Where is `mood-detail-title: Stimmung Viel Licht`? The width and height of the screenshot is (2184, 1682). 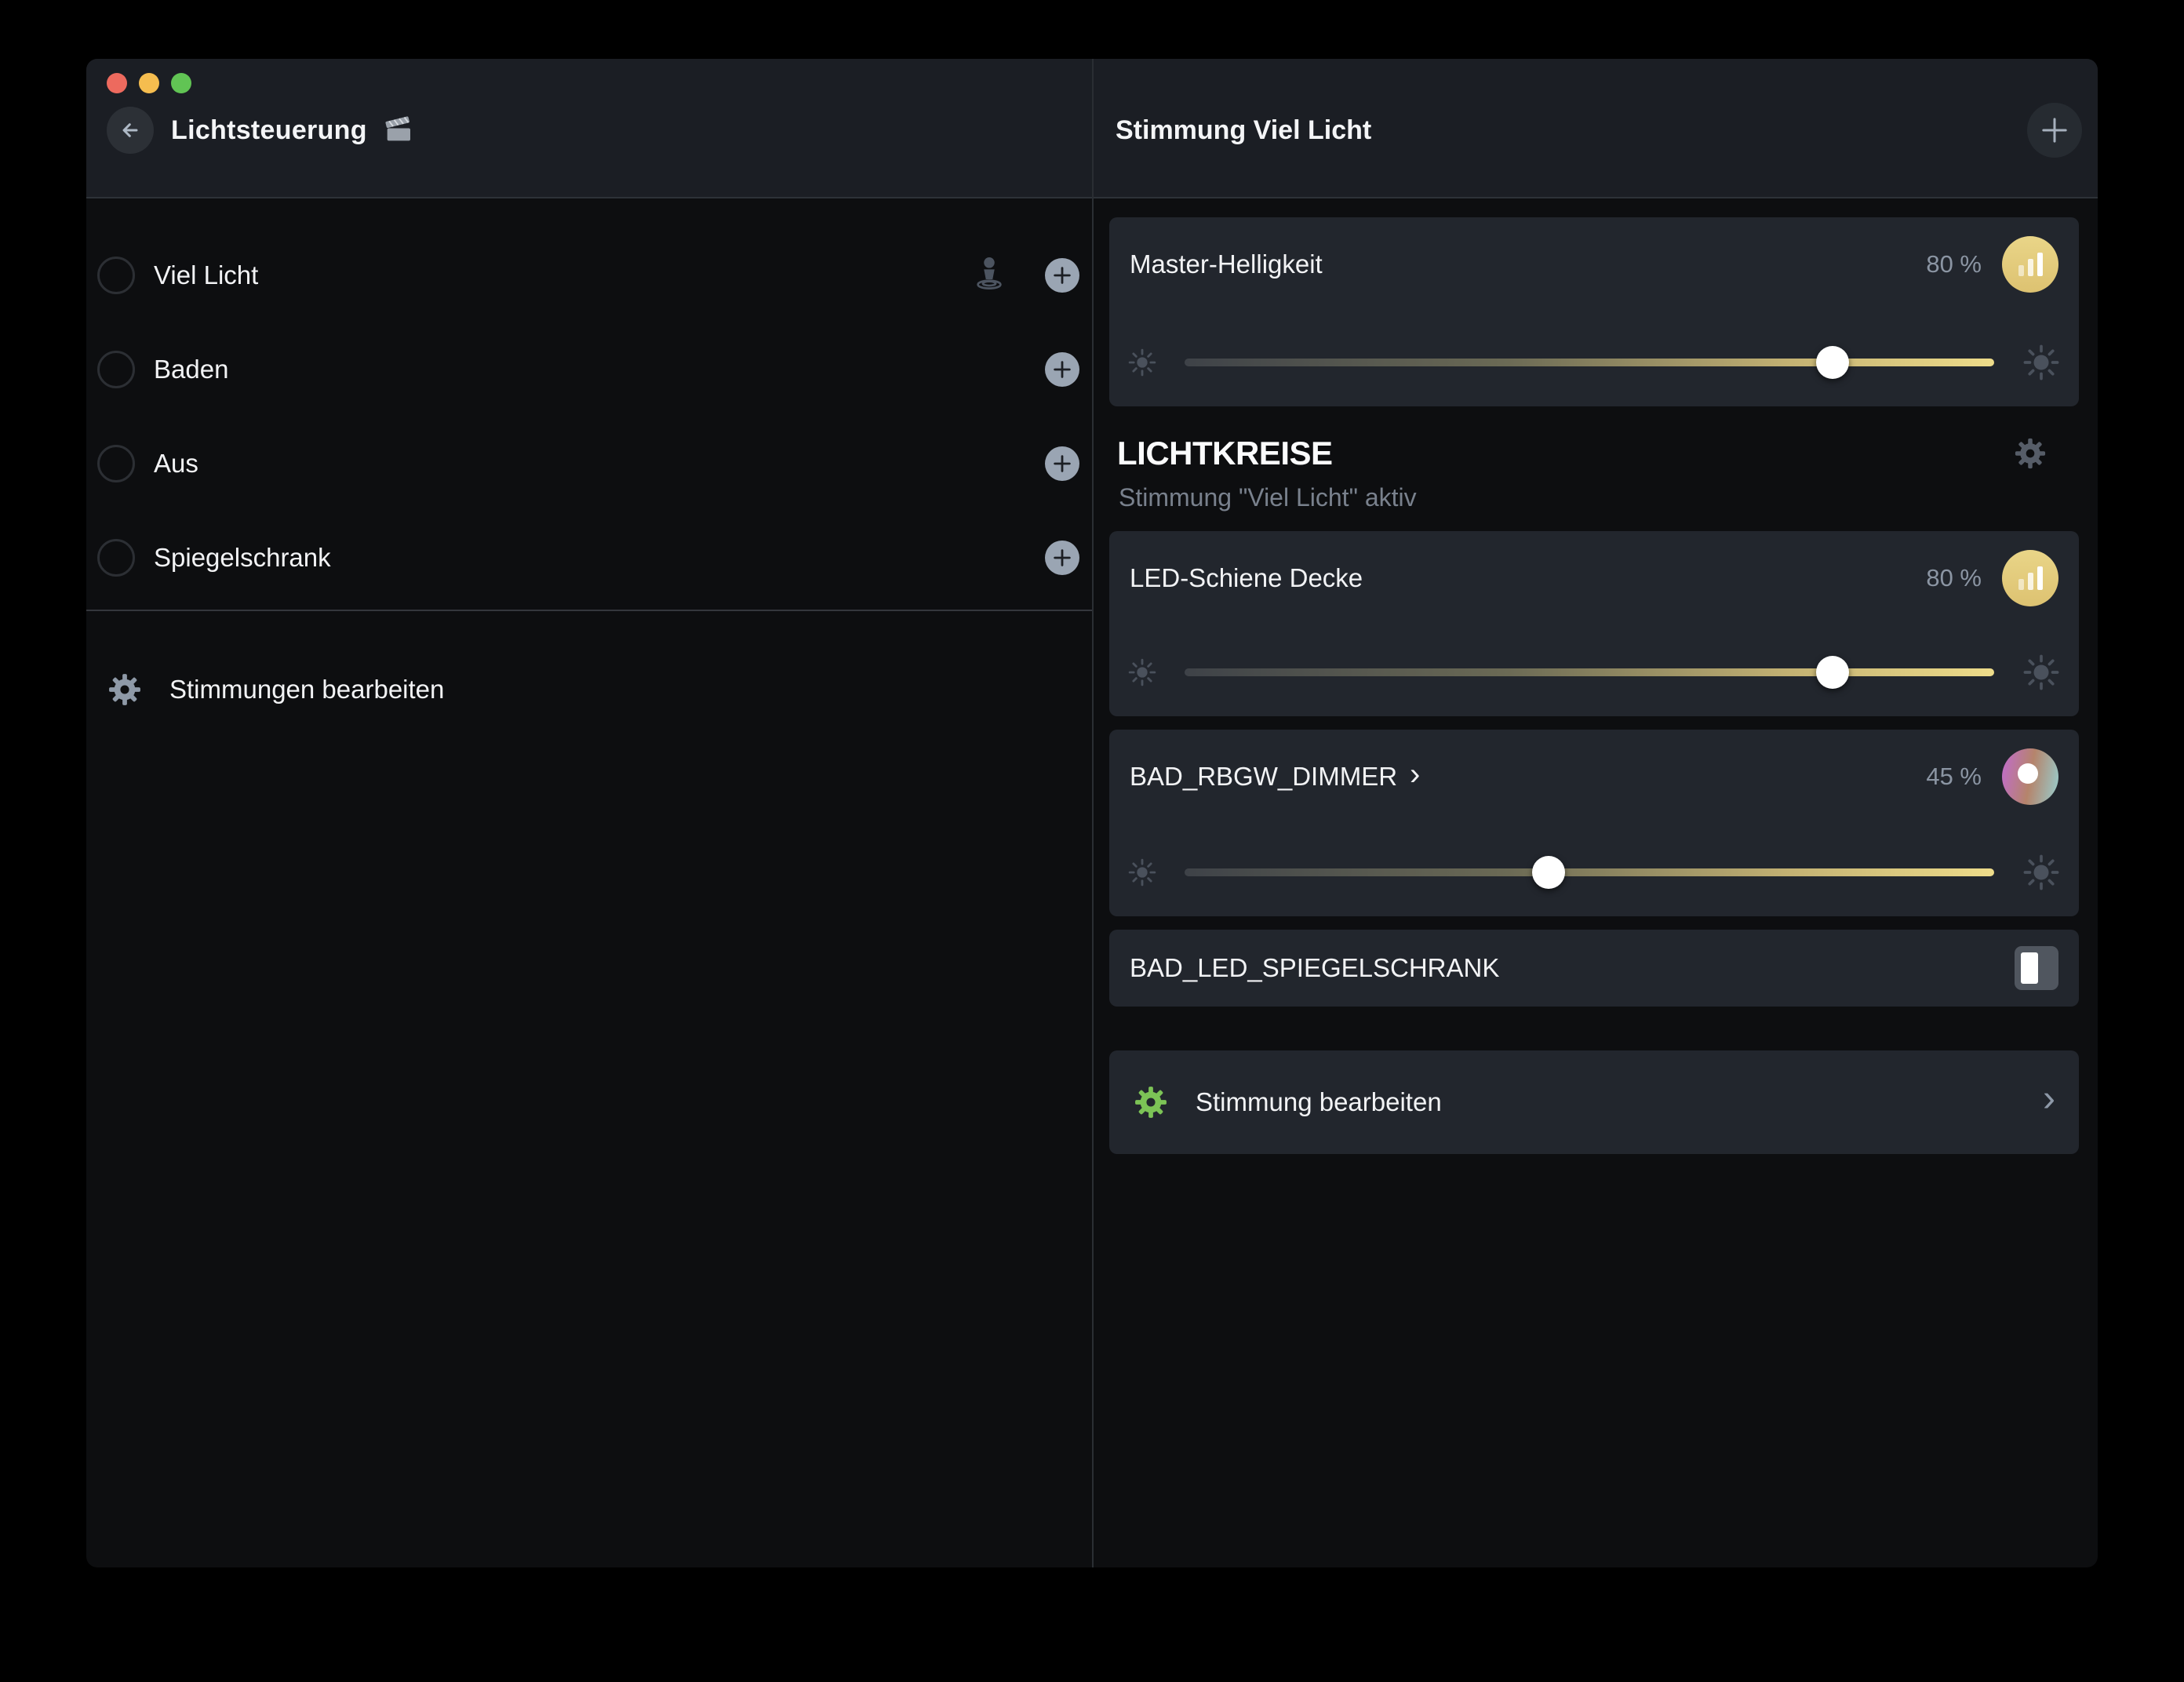 mood-detail-title: Stimmung Viel Licht is located at coordinates (1244, 130).